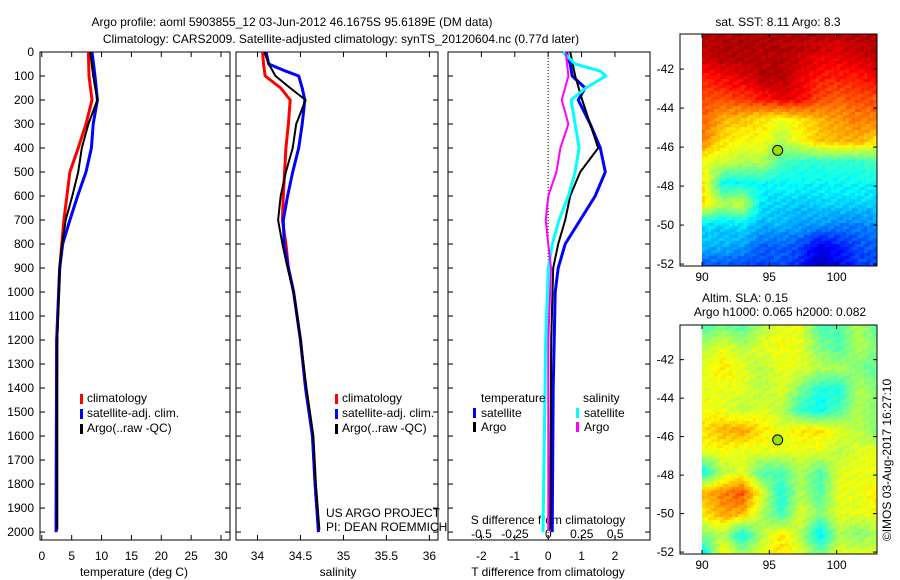 The height and width of the screenshot is (580, 900). Describe the element at coordinates (574, 290) in the screenshot. I see `series-line-temperature-argo` at that location.